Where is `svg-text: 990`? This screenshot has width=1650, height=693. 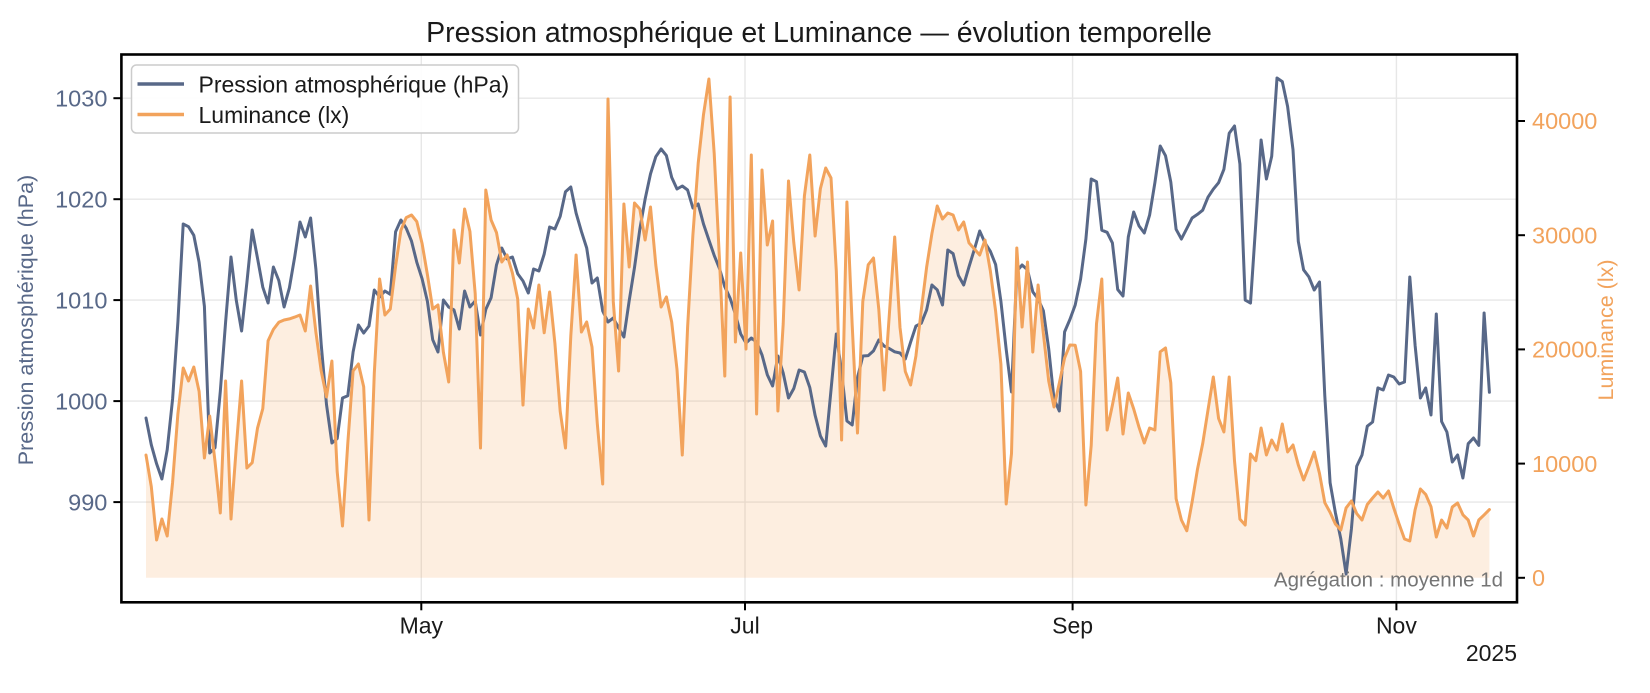
svg-text: 990 is located at coordinates (87, 502).